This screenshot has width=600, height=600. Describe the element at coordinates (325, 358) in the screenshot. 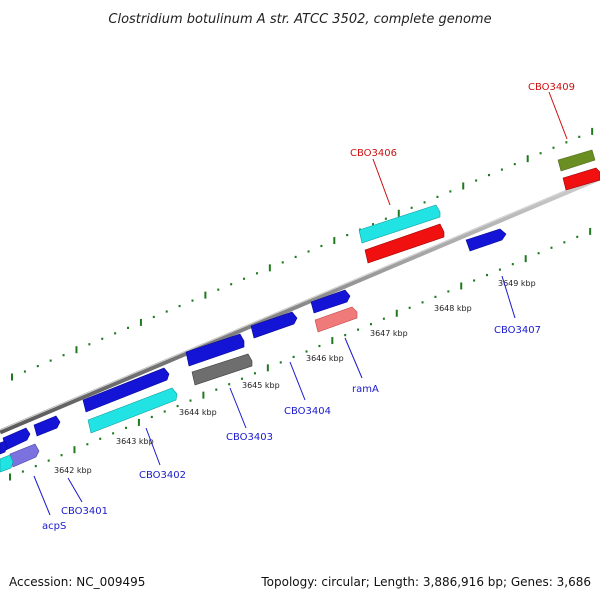

I see `kbp-label-3646: 3646 kbp` at that location.